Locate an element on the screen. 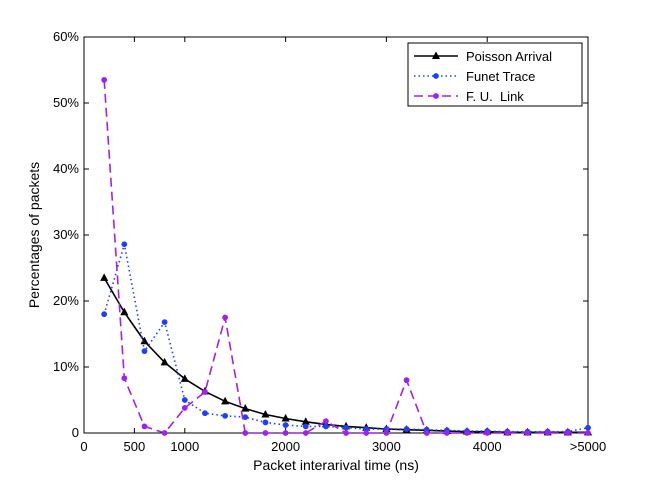 The image size is (649, 486). y-tick-label: 10% is located at coordinates (66, 366).